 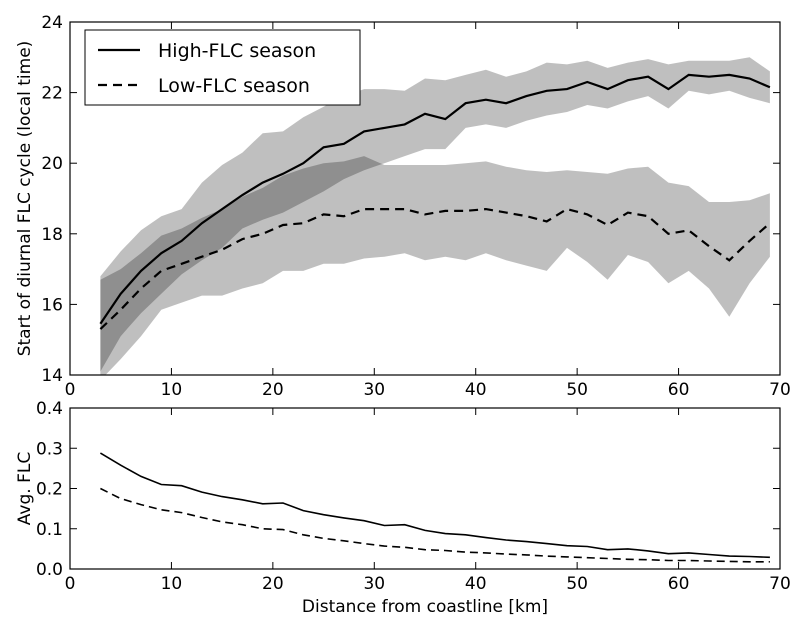 What do you see at coordinates (234, 86) in the screenshot?
I see `legend-label: Low-FLC season` at bounding box center [234, 86].